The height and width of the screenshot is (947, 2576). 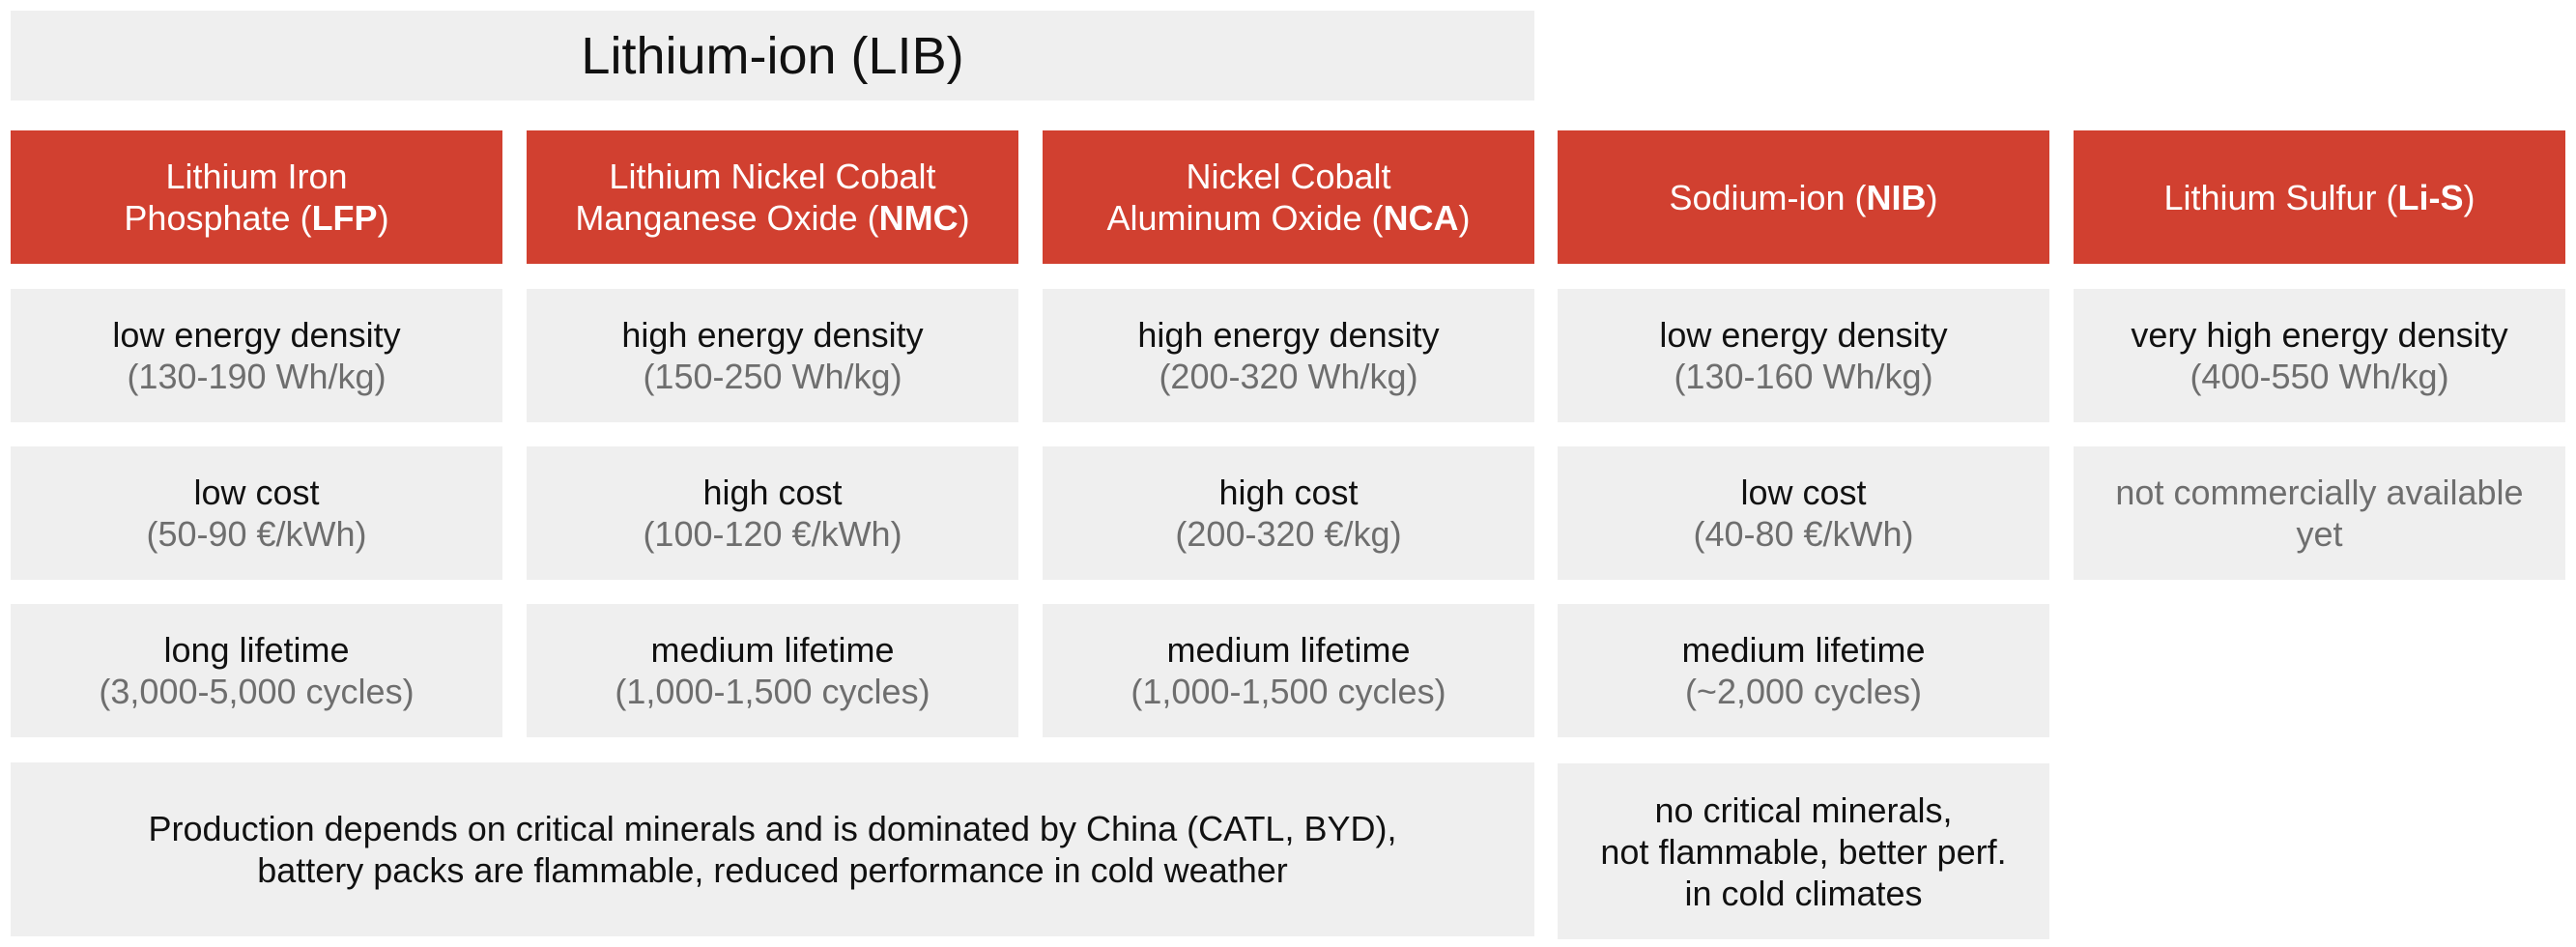 I want to click on cell-nib-cost: low cost (40-80 €/kWh), so click(x=1804, y=513).